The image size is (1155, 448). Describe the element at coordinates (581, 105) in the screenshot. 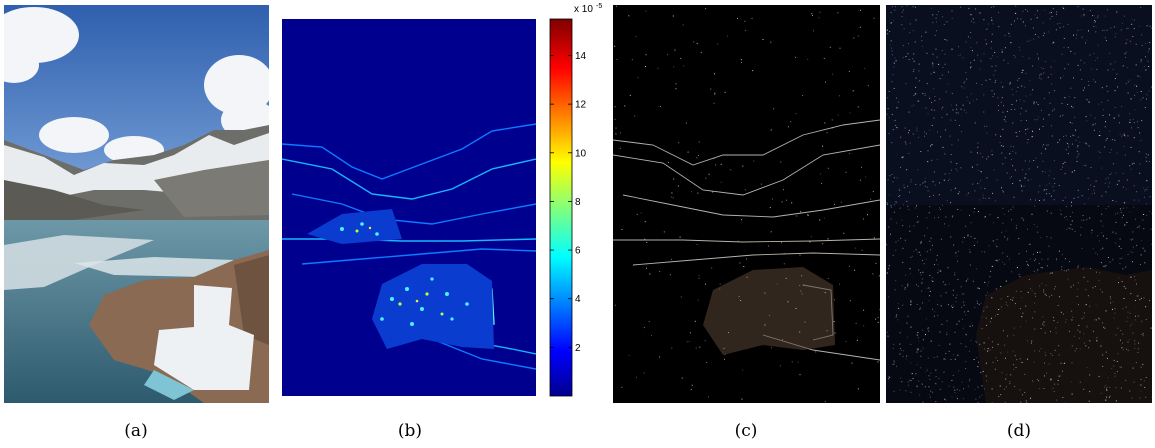

I see `colorbar-tick-label: 12` at that location.